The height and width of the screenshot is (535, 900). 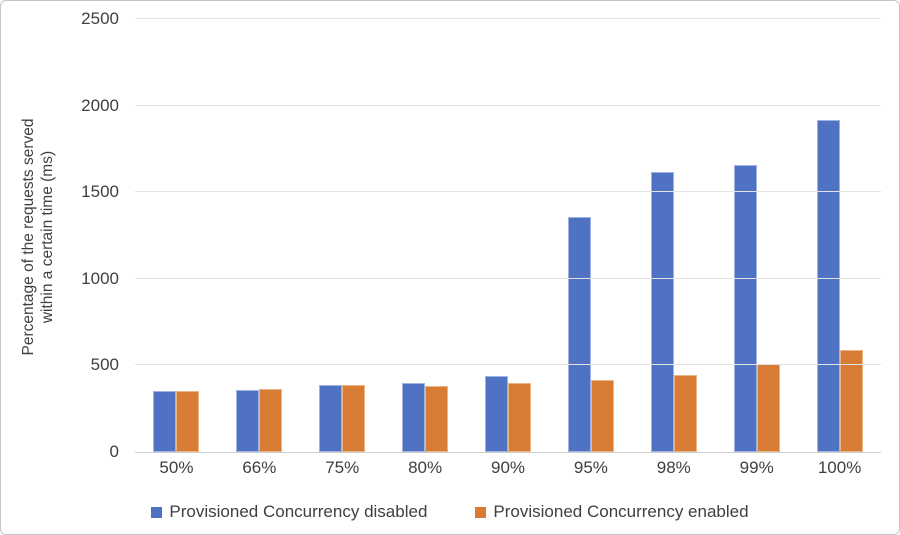 What do you see at coordinates (188, 421) in the screenshot?
I see `bar-enabled-50%` at bounding box center [188, 421].